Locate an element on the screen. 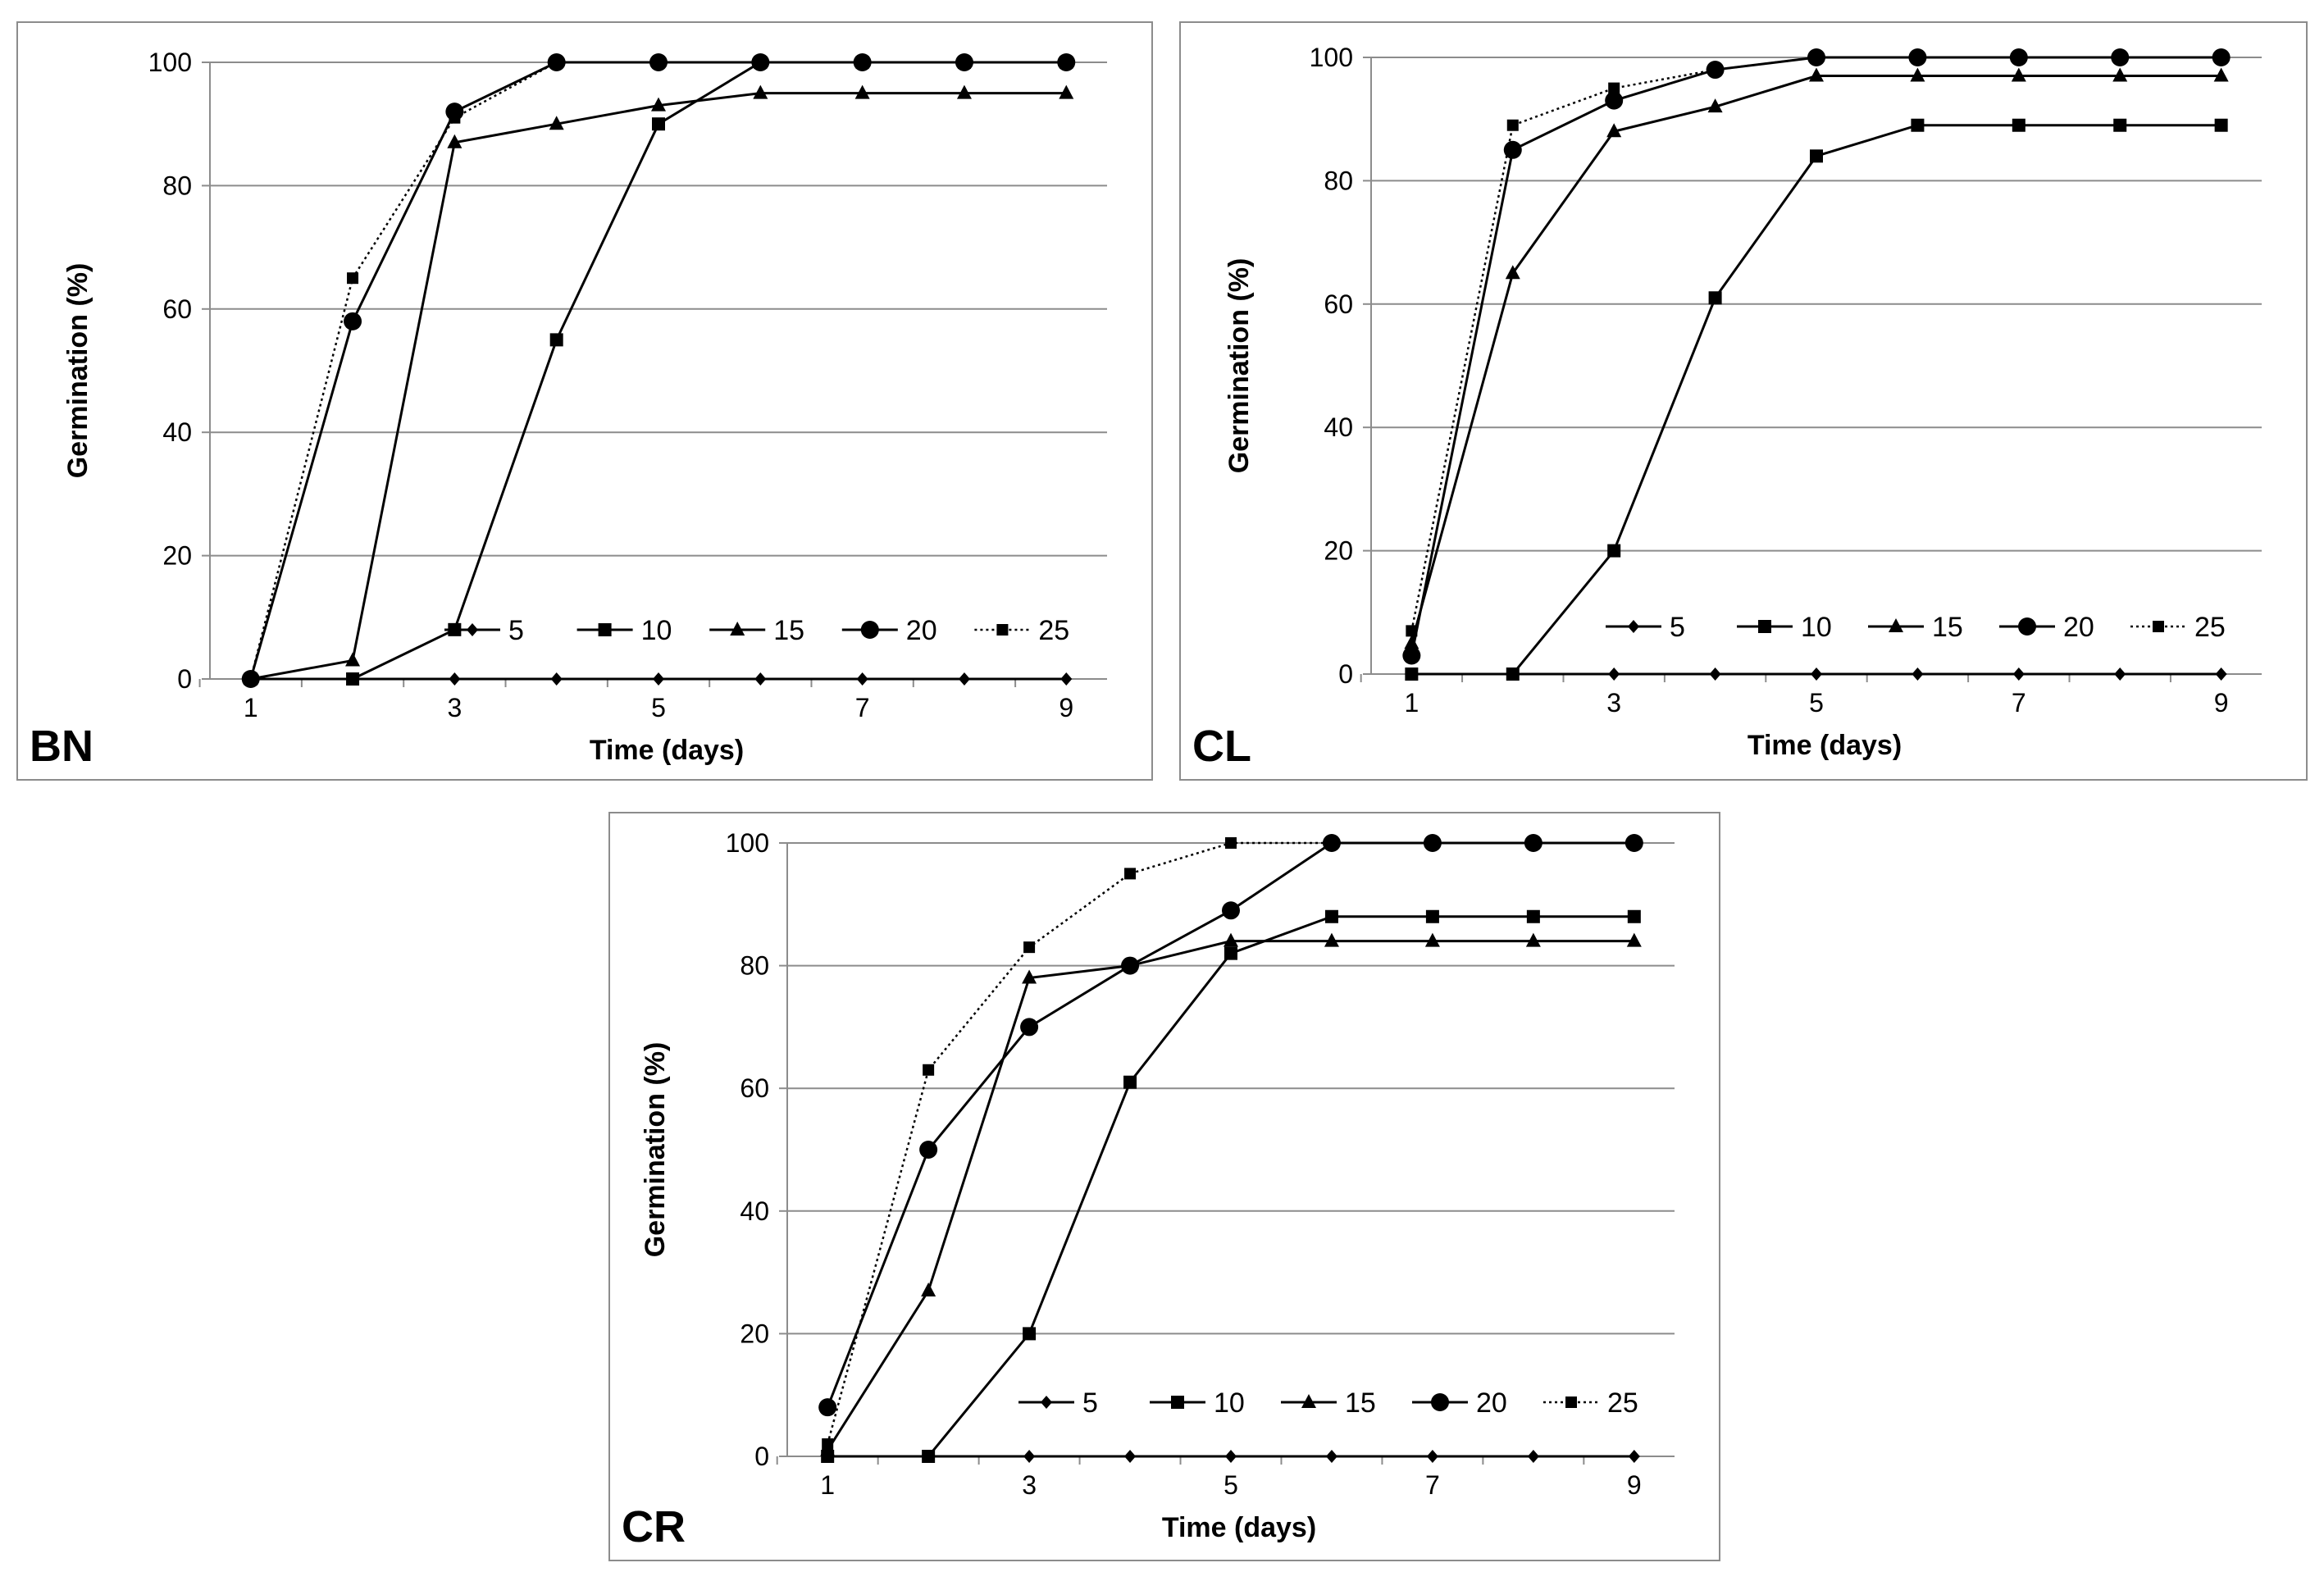 The height and width of the screenshot is (1581, 2324). legend: 5 10 15 20 25 is located at coordinates (1916, 627).